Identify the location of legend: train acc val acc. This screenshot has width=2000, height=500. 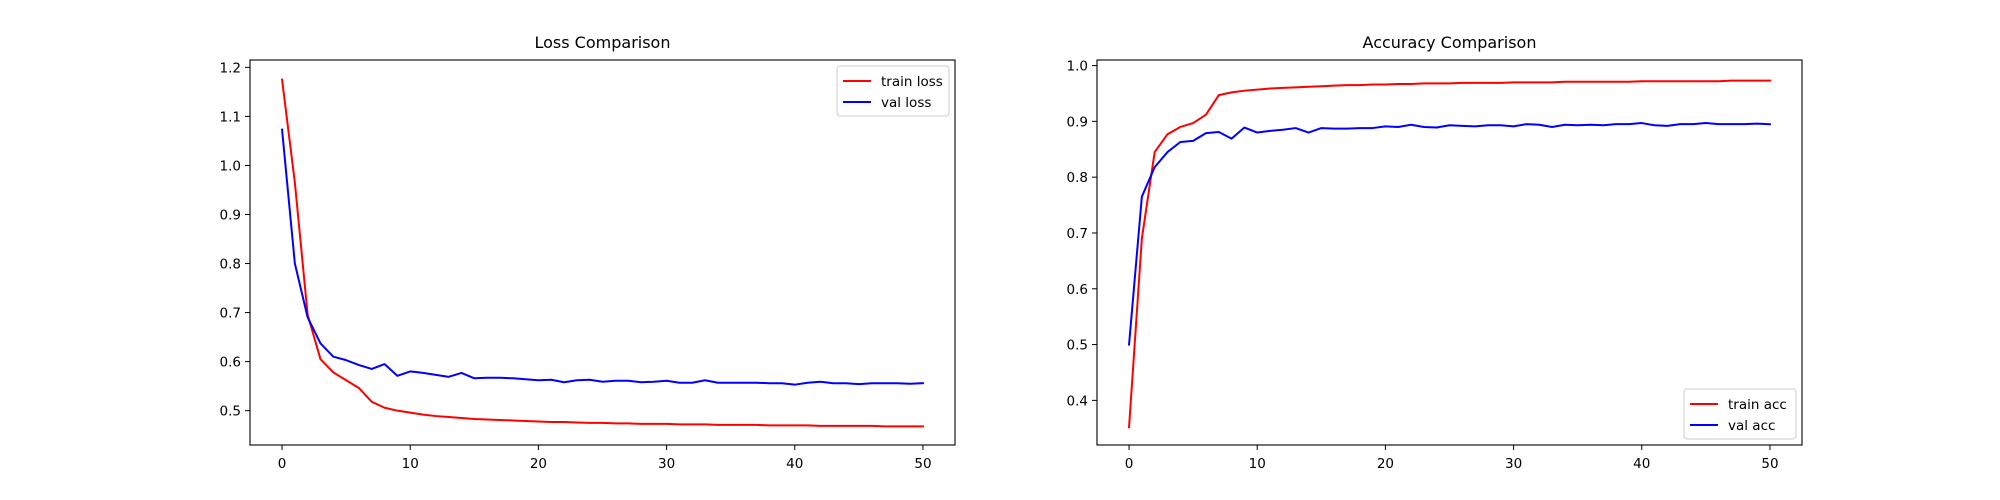
(1740, 414).